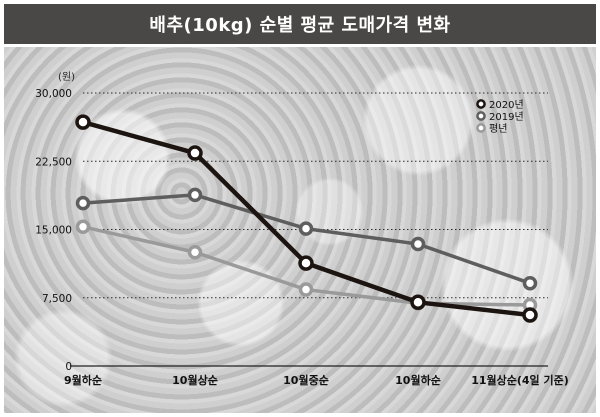 The width and height of the screenshot is (600, 417). What do you see at coordinates (53, 94) in the screenshot?
I see `y-tick-label: 30,000` at bounding box center [53, 94].